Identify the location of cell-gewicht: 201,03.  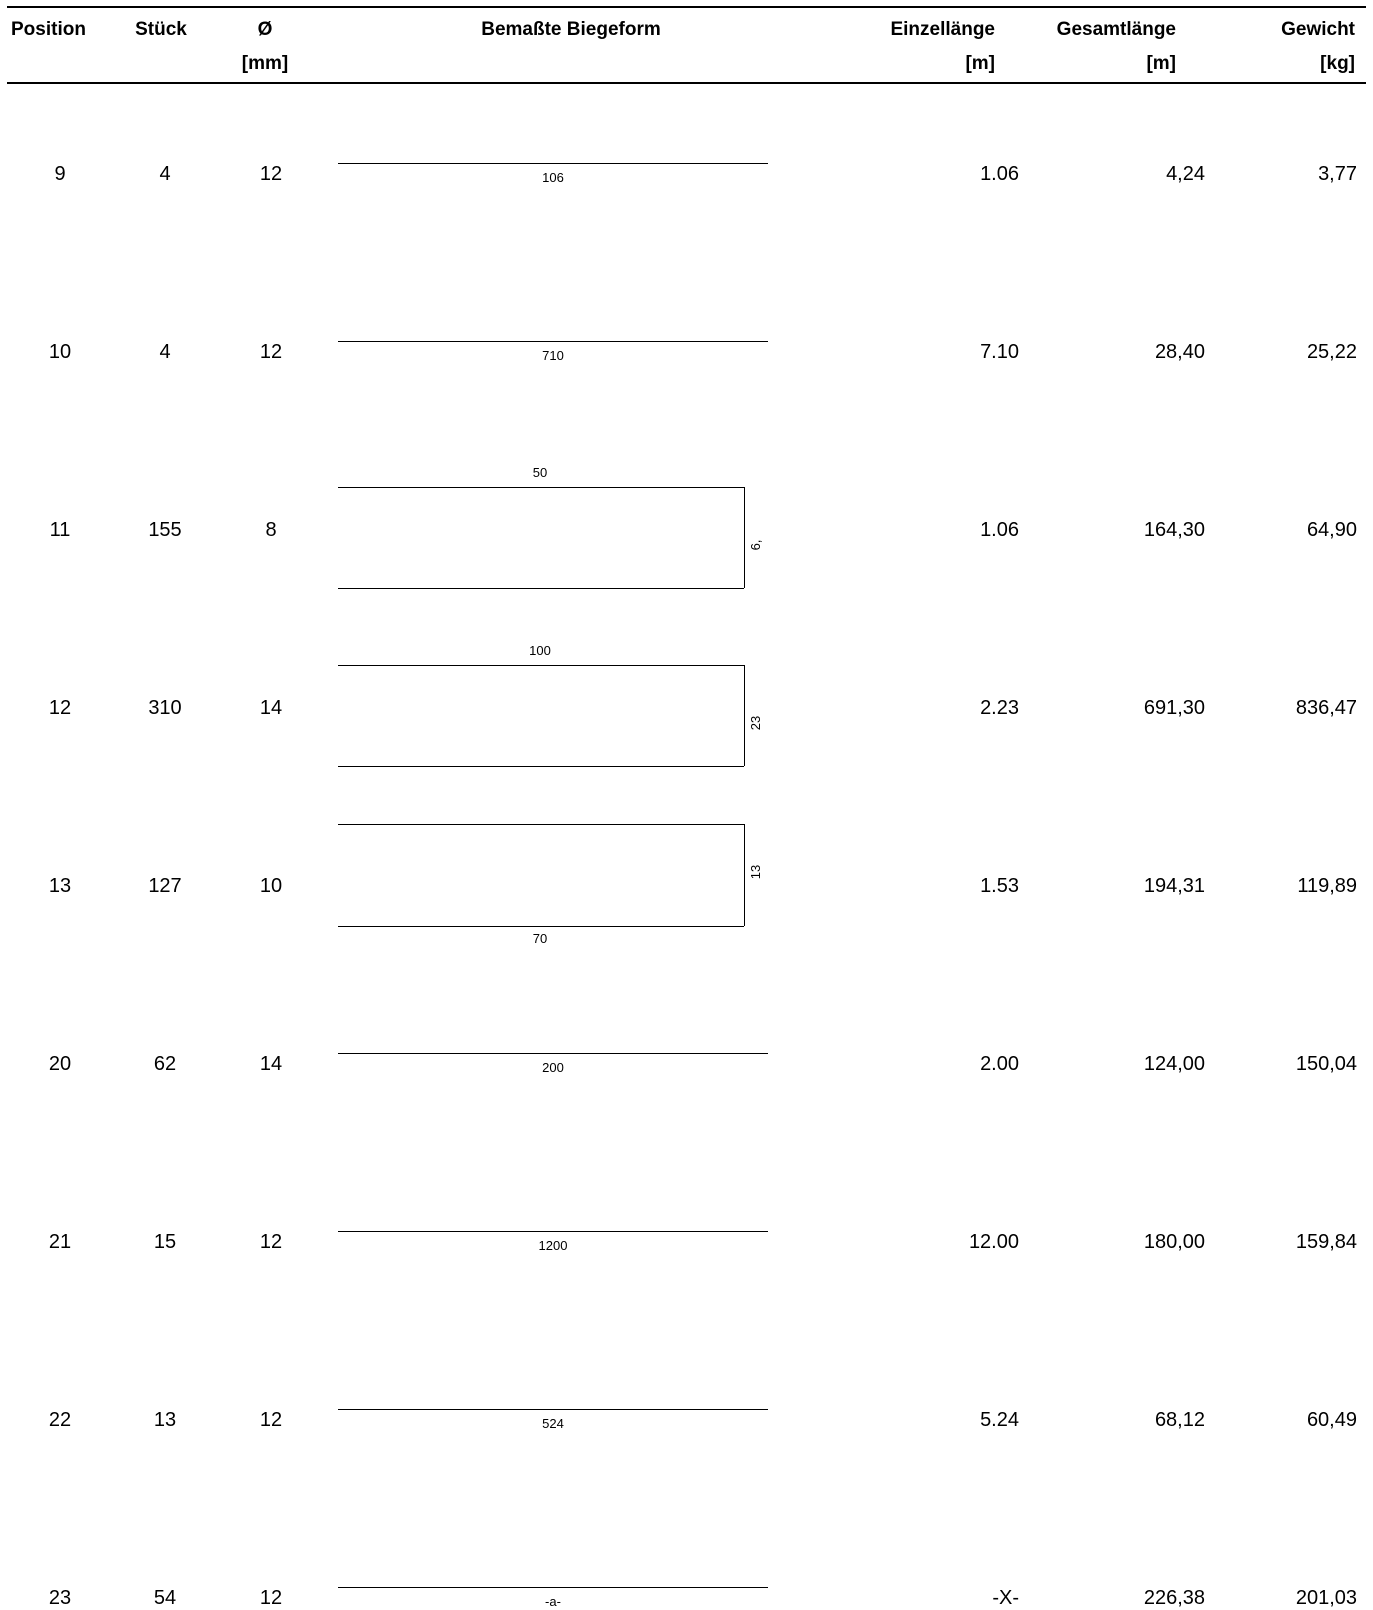
(1326, 1598).